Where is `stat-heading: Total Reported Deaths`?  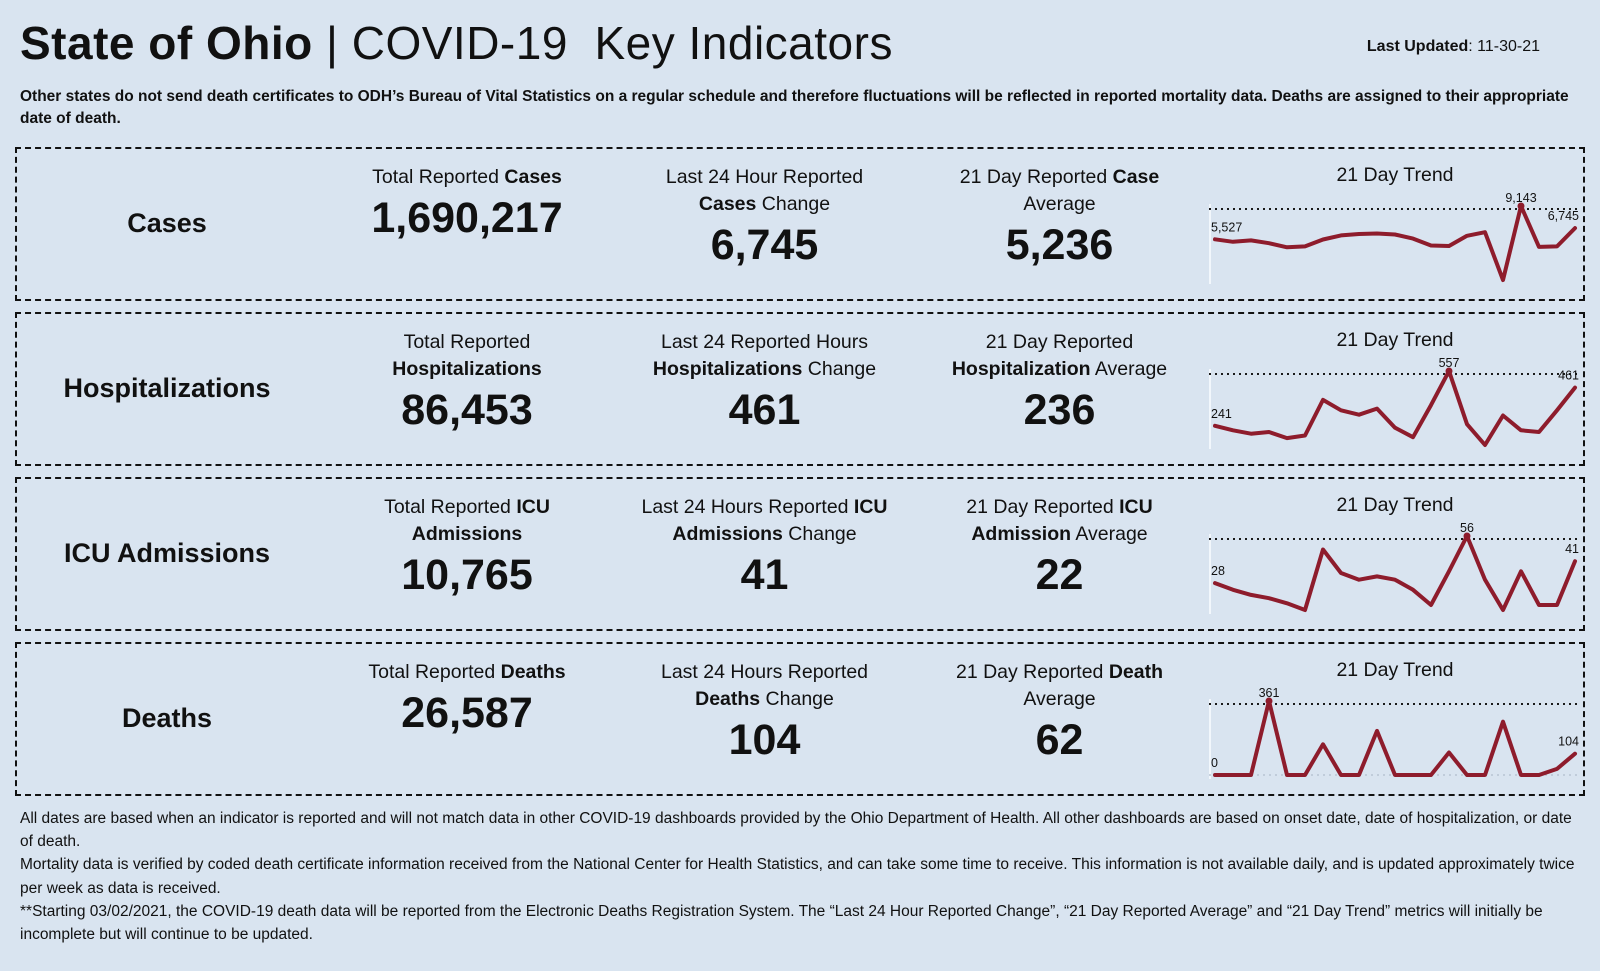
stat-heading: Total Reported Deaths is located at coordinates (467, 671).